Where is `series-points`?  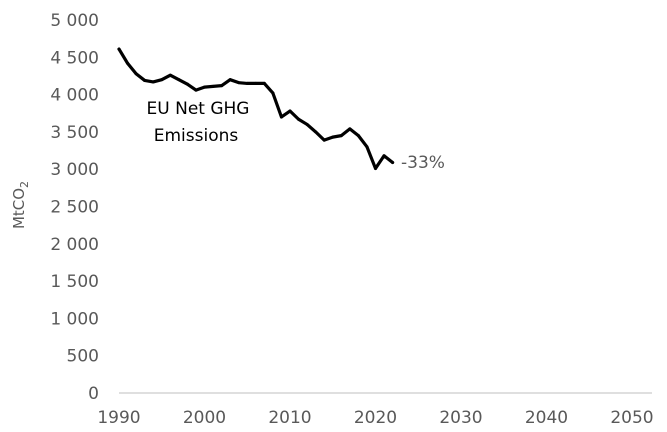
series-points is located at coordinates (256, 108).